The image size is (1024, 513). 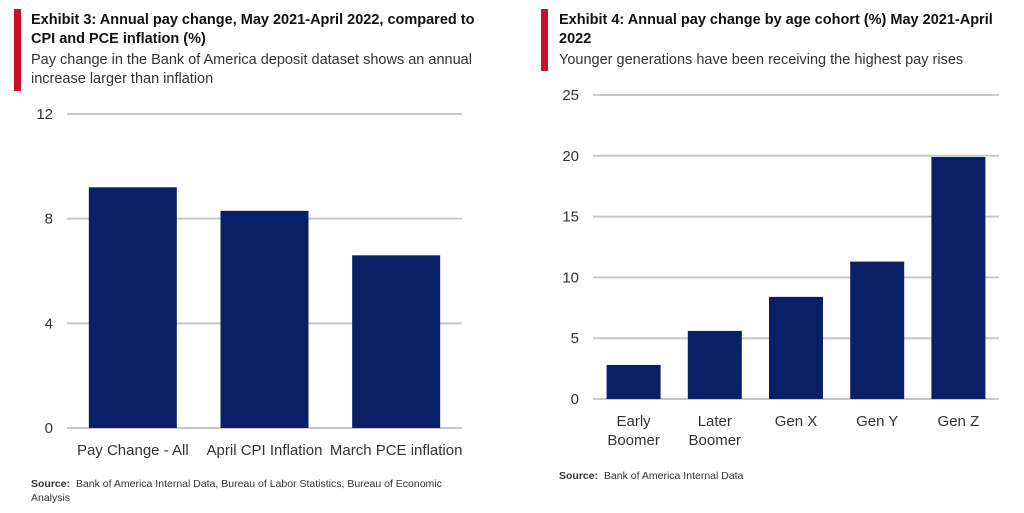 I want to click on y-tick-label: 4, so click(x=49, y=323).